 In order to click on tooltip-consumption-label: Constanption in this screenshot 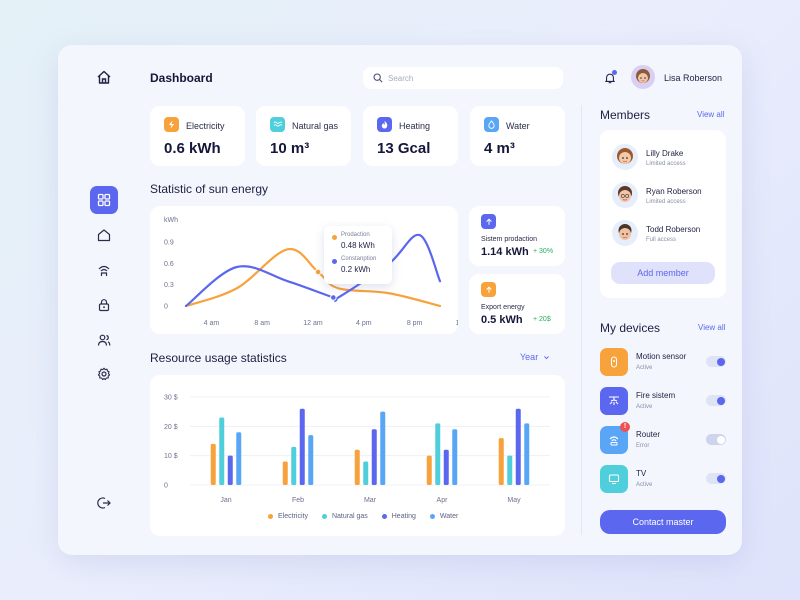, I will do `click(359, 259)`.